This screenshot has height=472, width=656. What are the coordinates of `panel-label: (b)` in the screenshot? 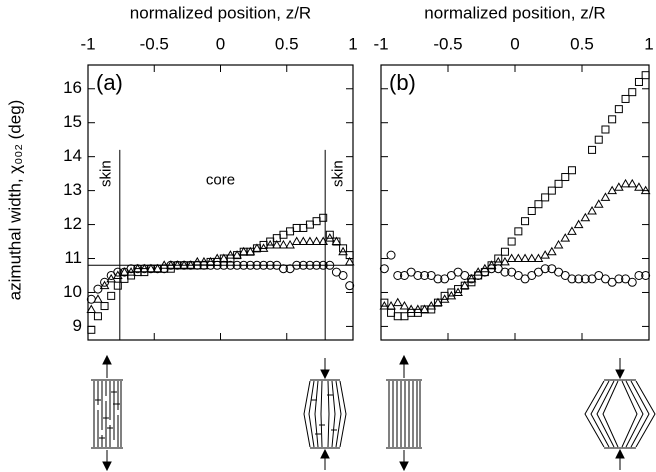 It's located at (402, 82).